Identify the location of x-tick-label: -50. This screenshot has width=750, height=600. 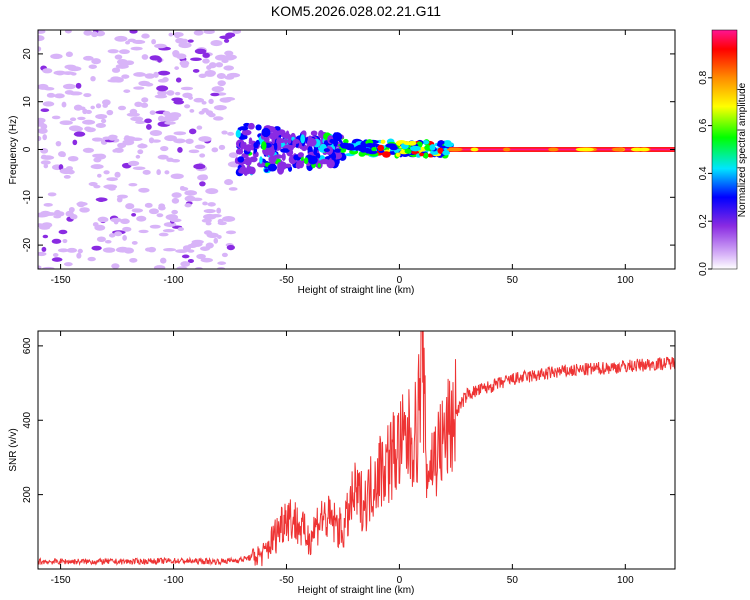
(286, 580).